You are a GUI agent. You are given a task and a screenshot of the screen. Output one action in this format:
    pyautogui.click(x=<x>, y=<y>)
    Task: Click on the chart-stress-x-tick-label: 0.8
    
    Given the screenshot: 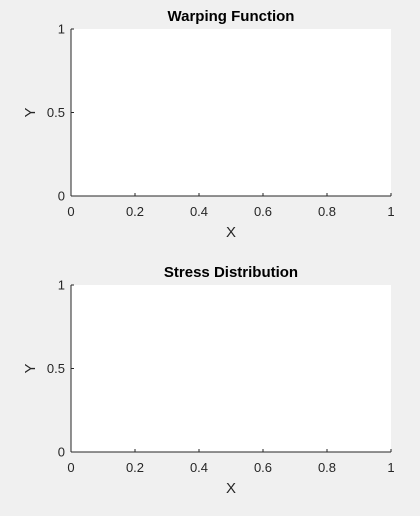 What is the action you would take?
    pyautogui.click(x=327, y=467)
    